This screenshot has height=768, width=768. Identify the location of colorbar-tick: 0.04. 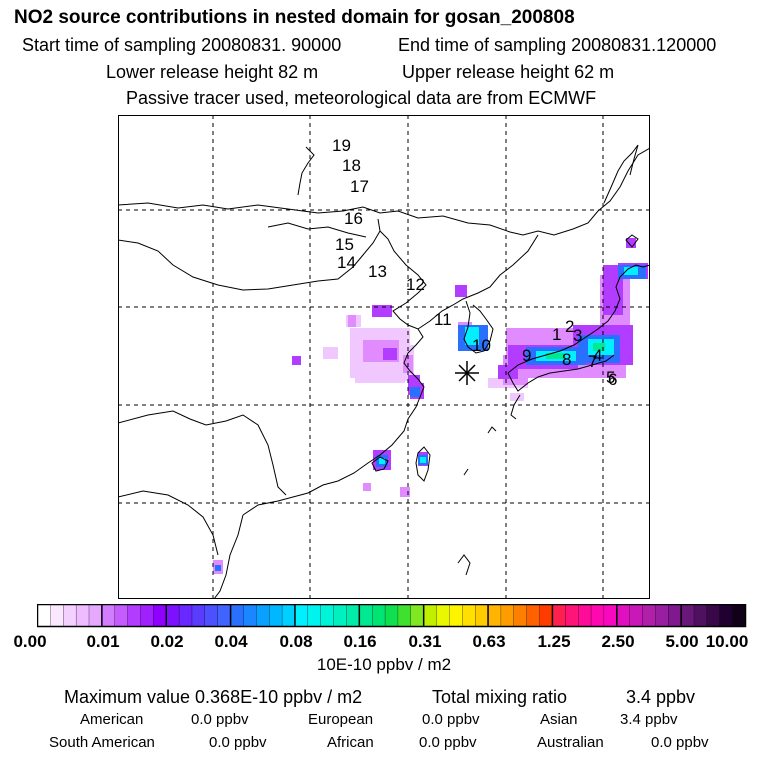
(231, 641).